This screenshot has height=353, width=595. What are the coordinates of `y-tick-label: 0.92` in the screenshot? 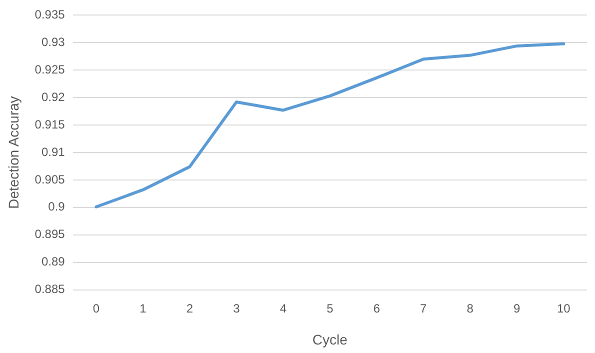 It's located at (53, 97).